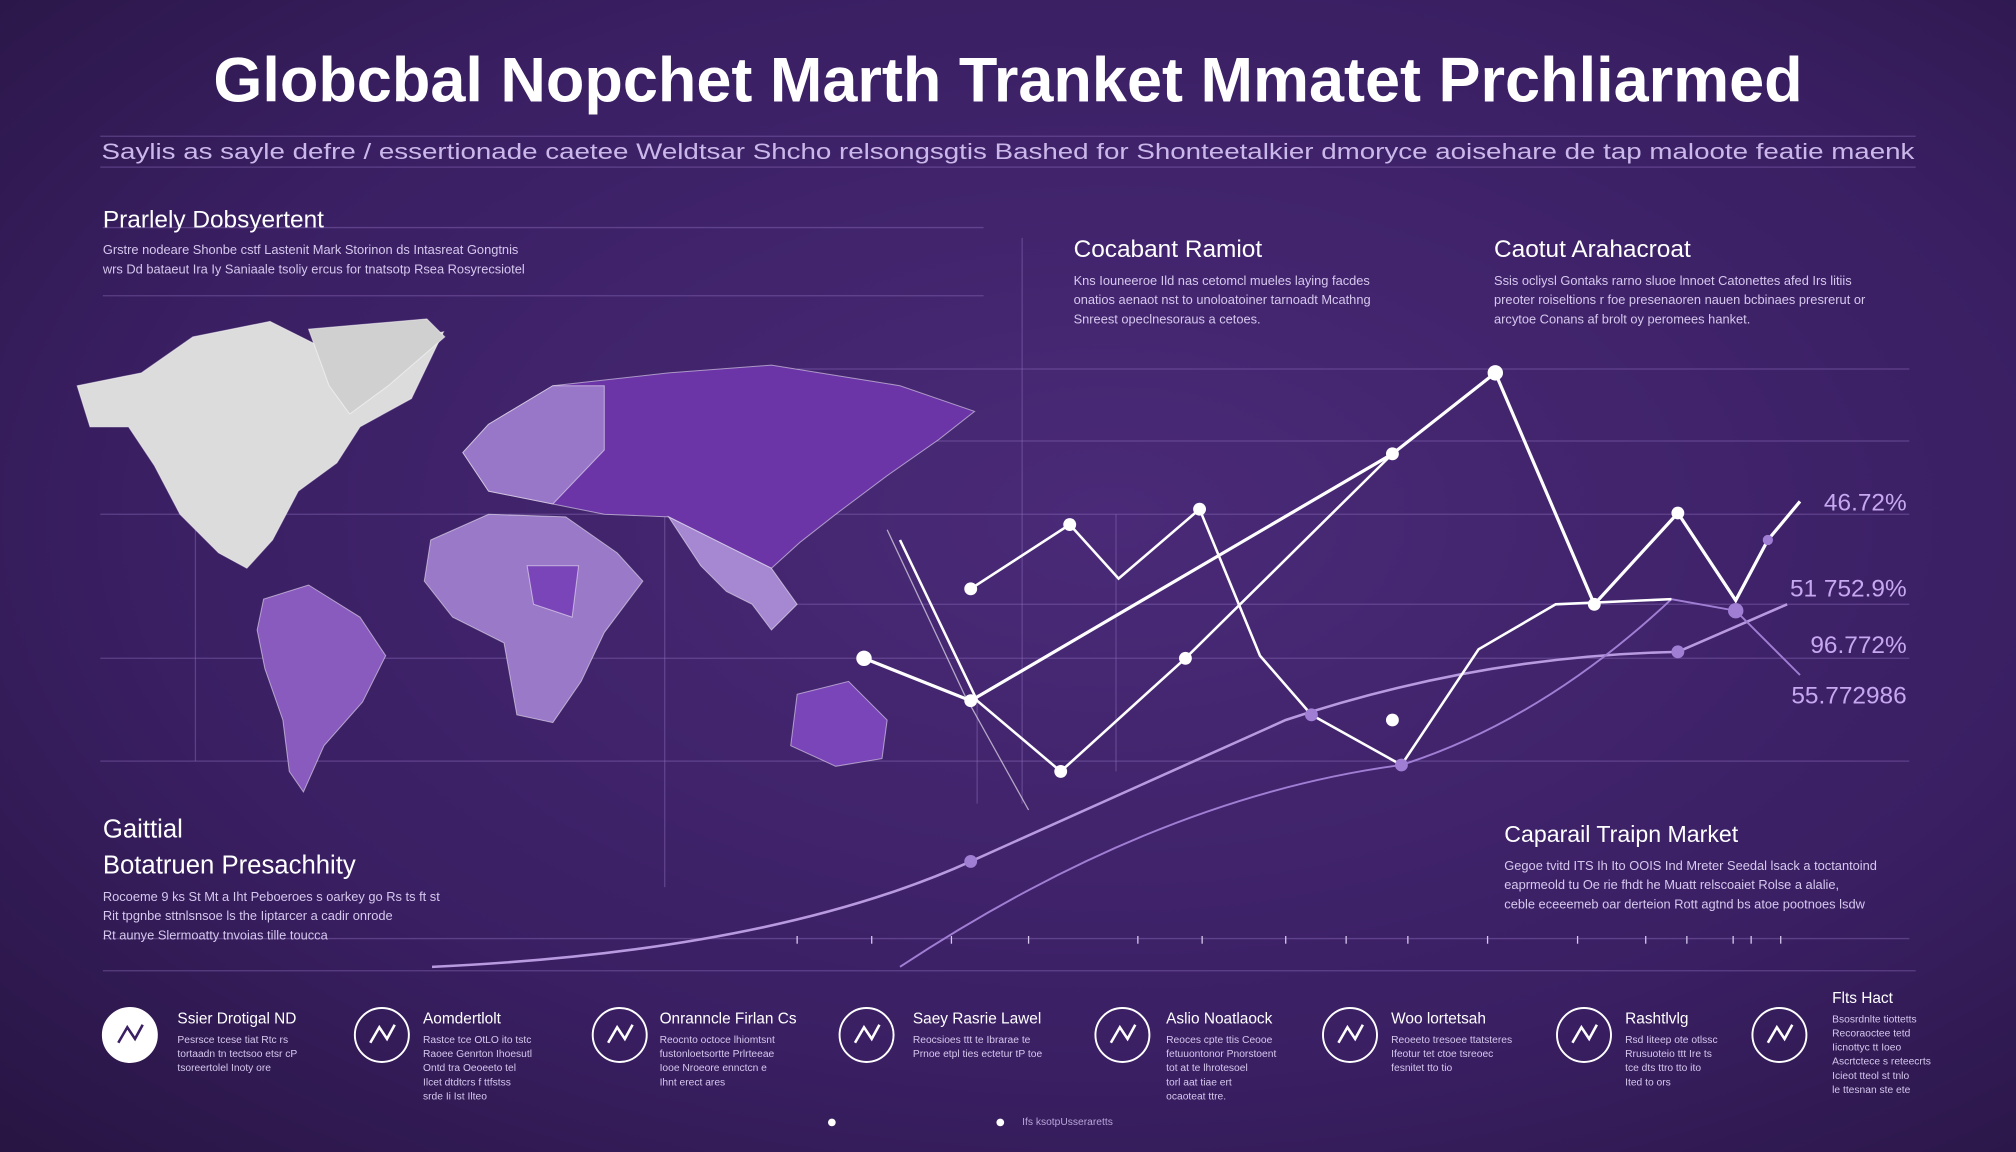 The image size is (2016, 1152). I want to click on feature-title: Woo lortetsah, so click(1438, 1019).